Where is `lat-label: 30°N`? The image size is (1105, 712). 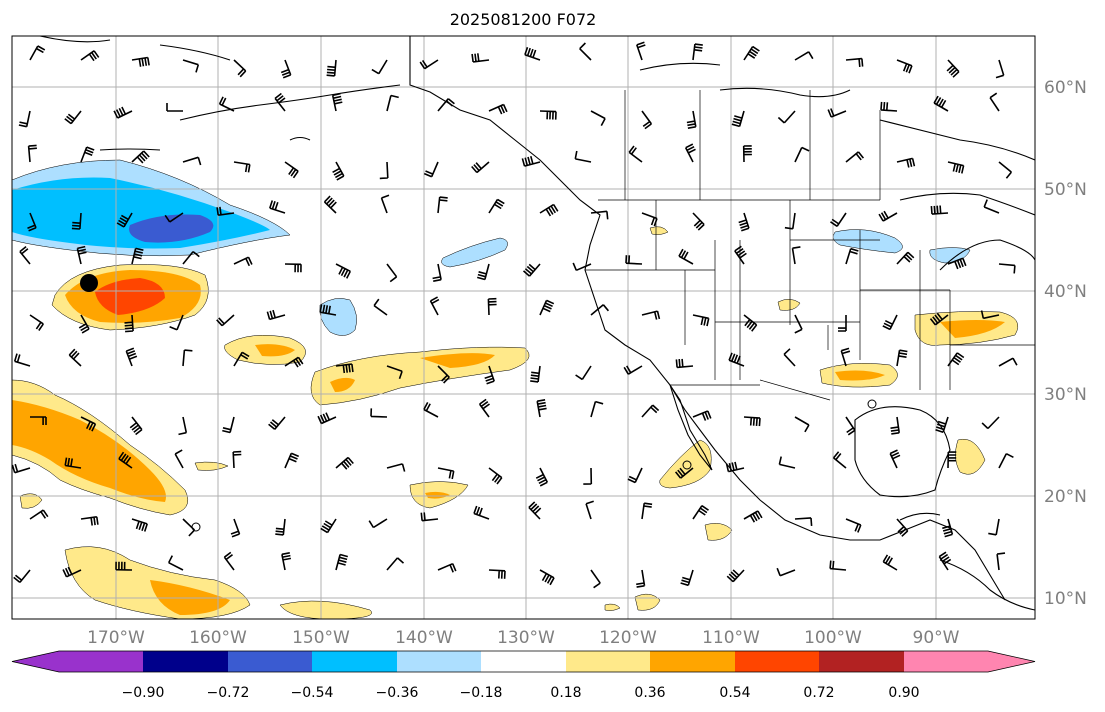 lat-label: 30°N is located at coordinates (1065, 395).